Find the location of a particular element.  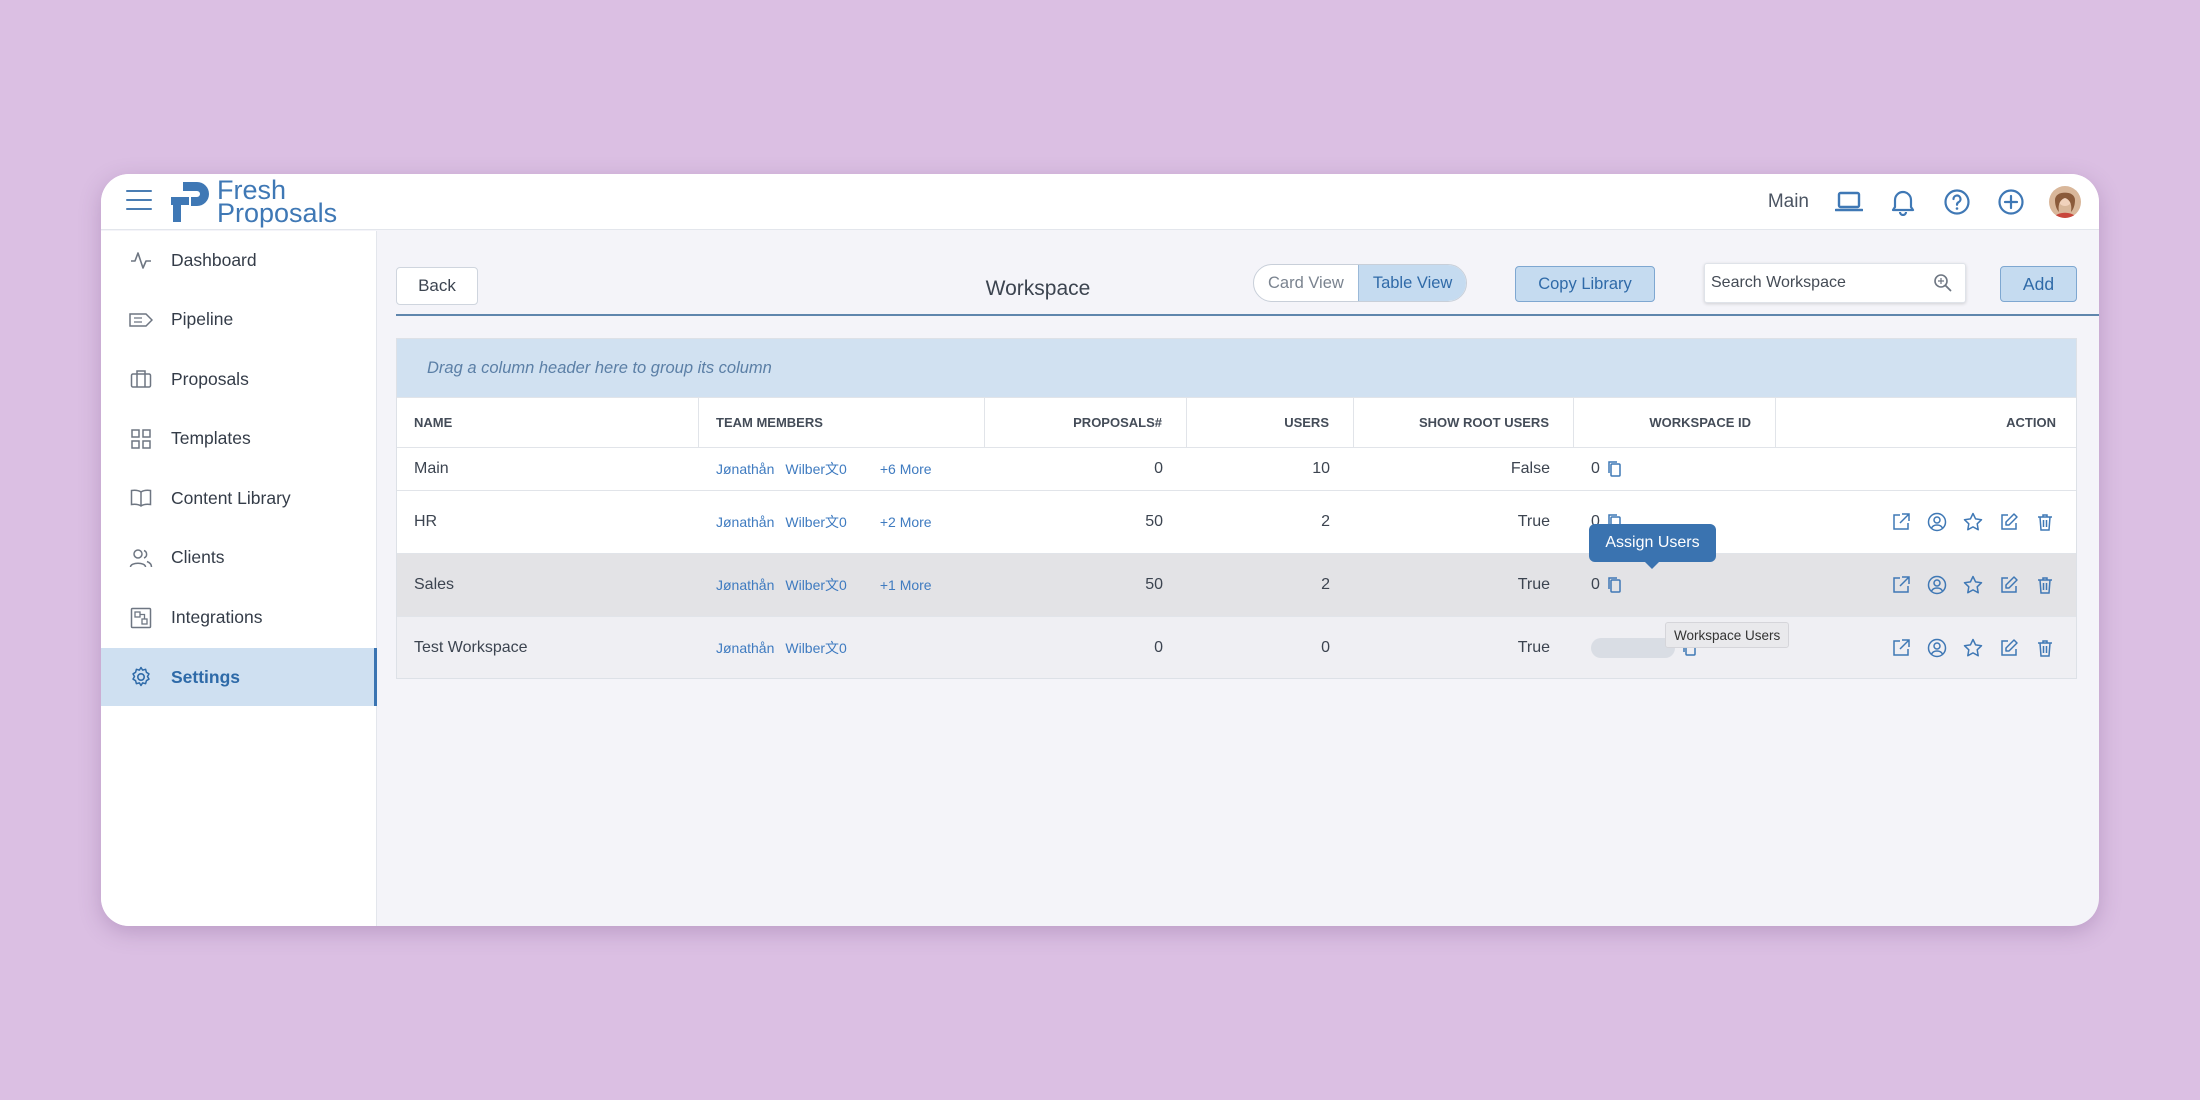

search-input is located at coordinates (1815, 283).